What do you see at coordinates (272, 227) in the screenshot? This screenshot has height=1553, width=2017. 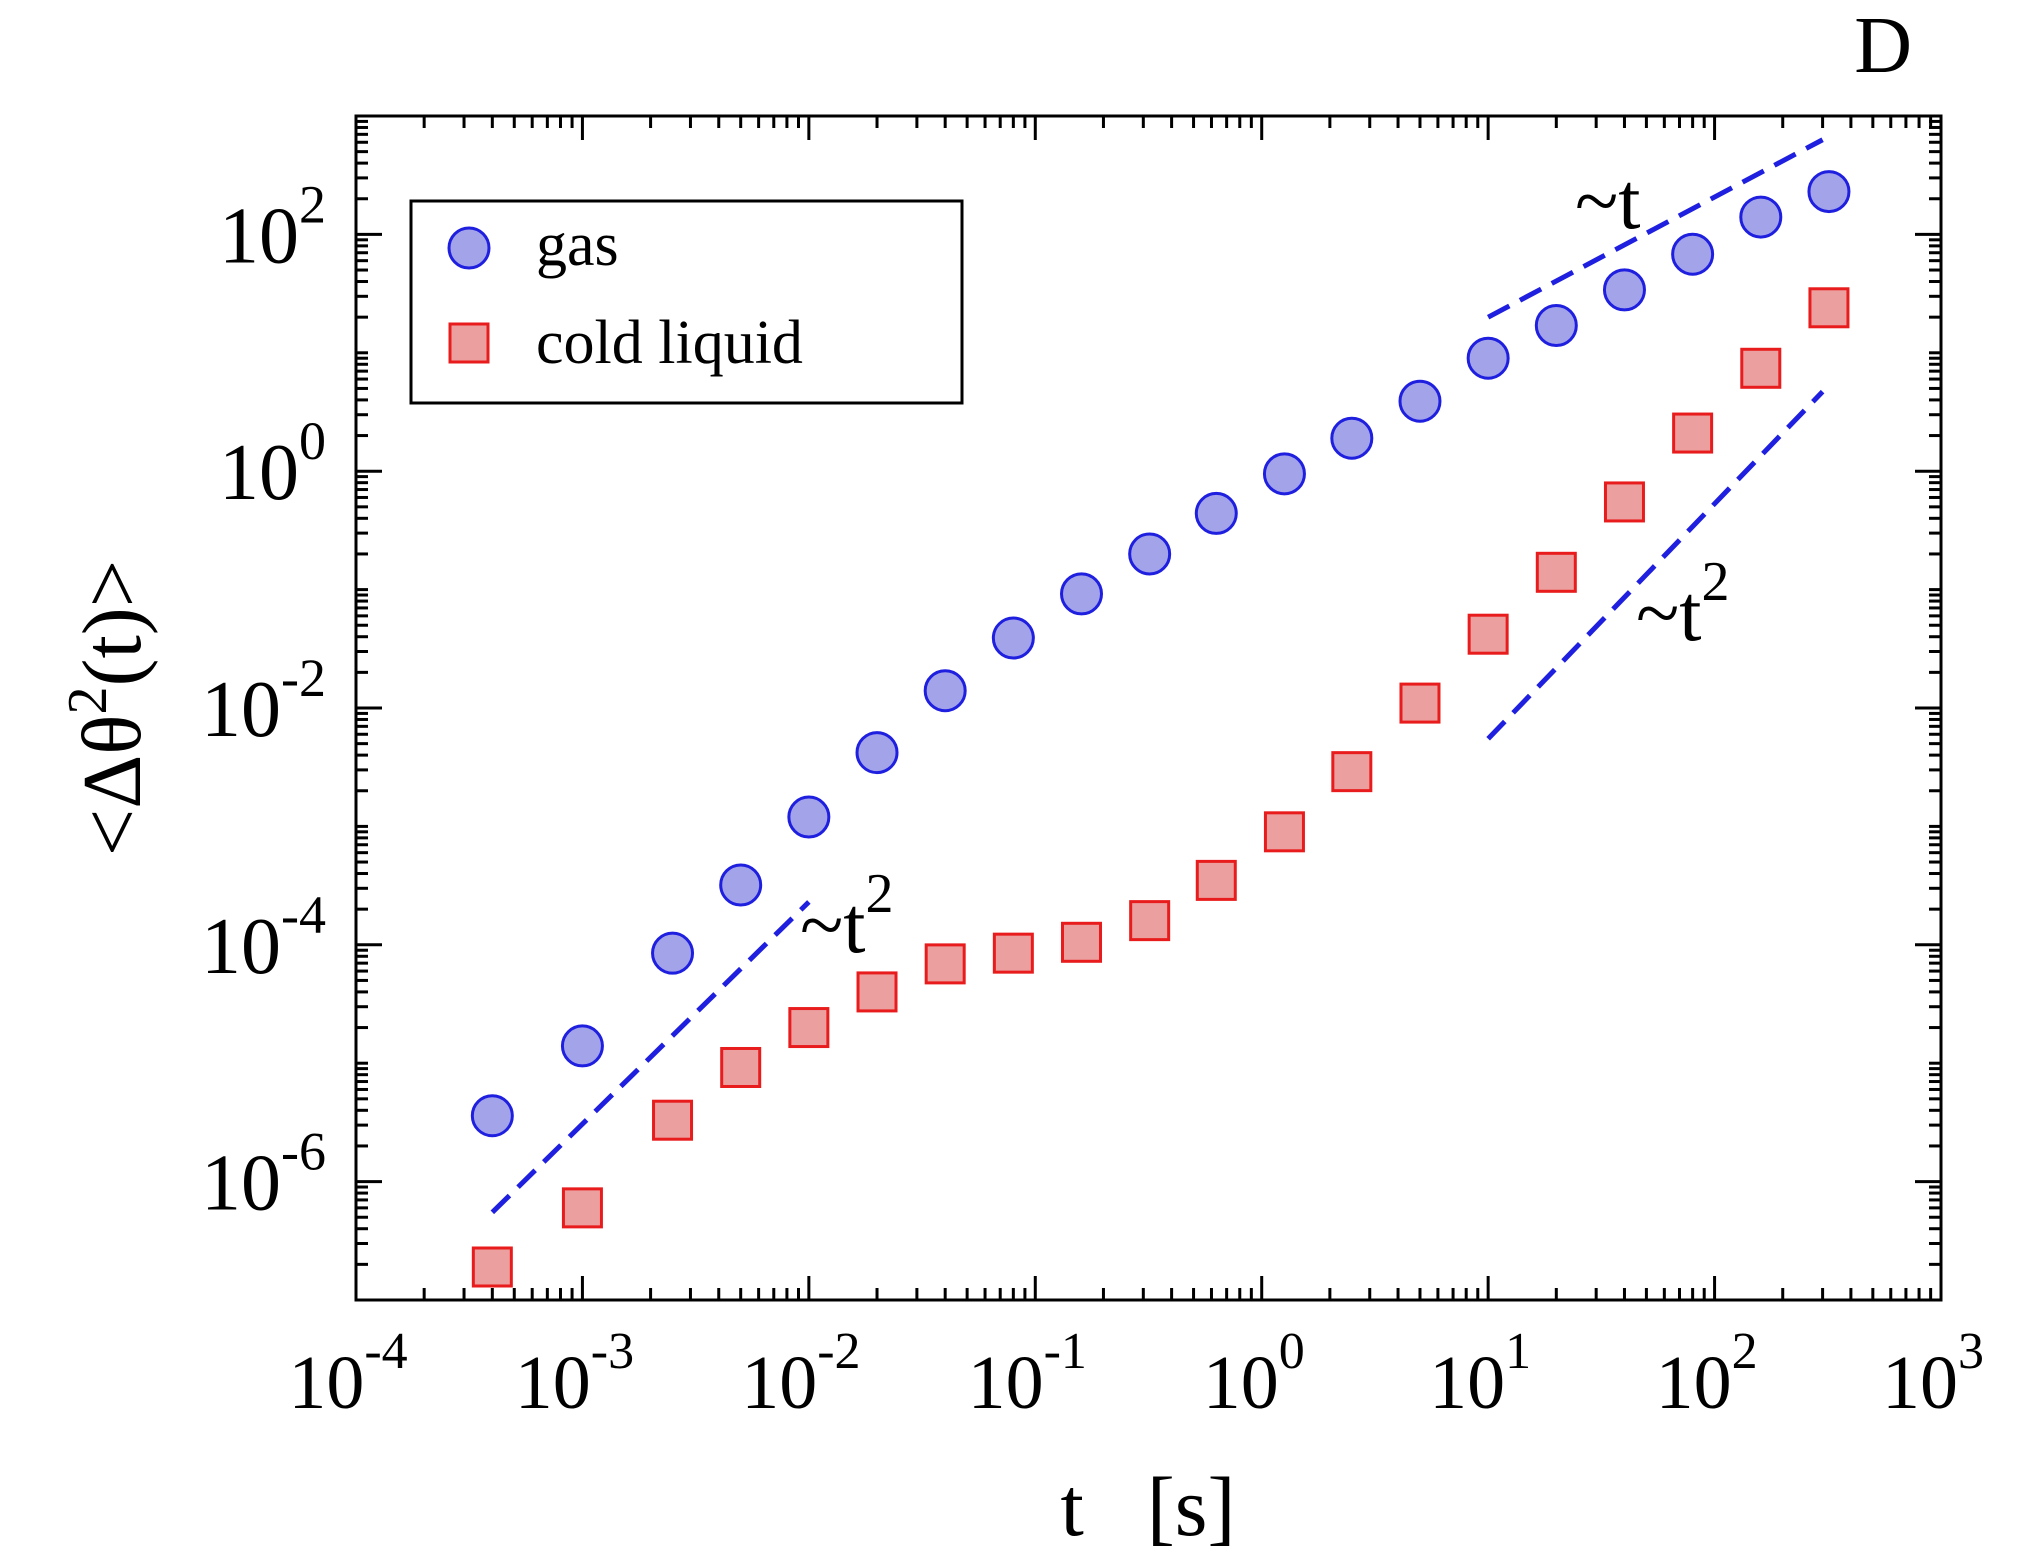 I see `y-tick-label: 10²` at bounding box center [272, 227].